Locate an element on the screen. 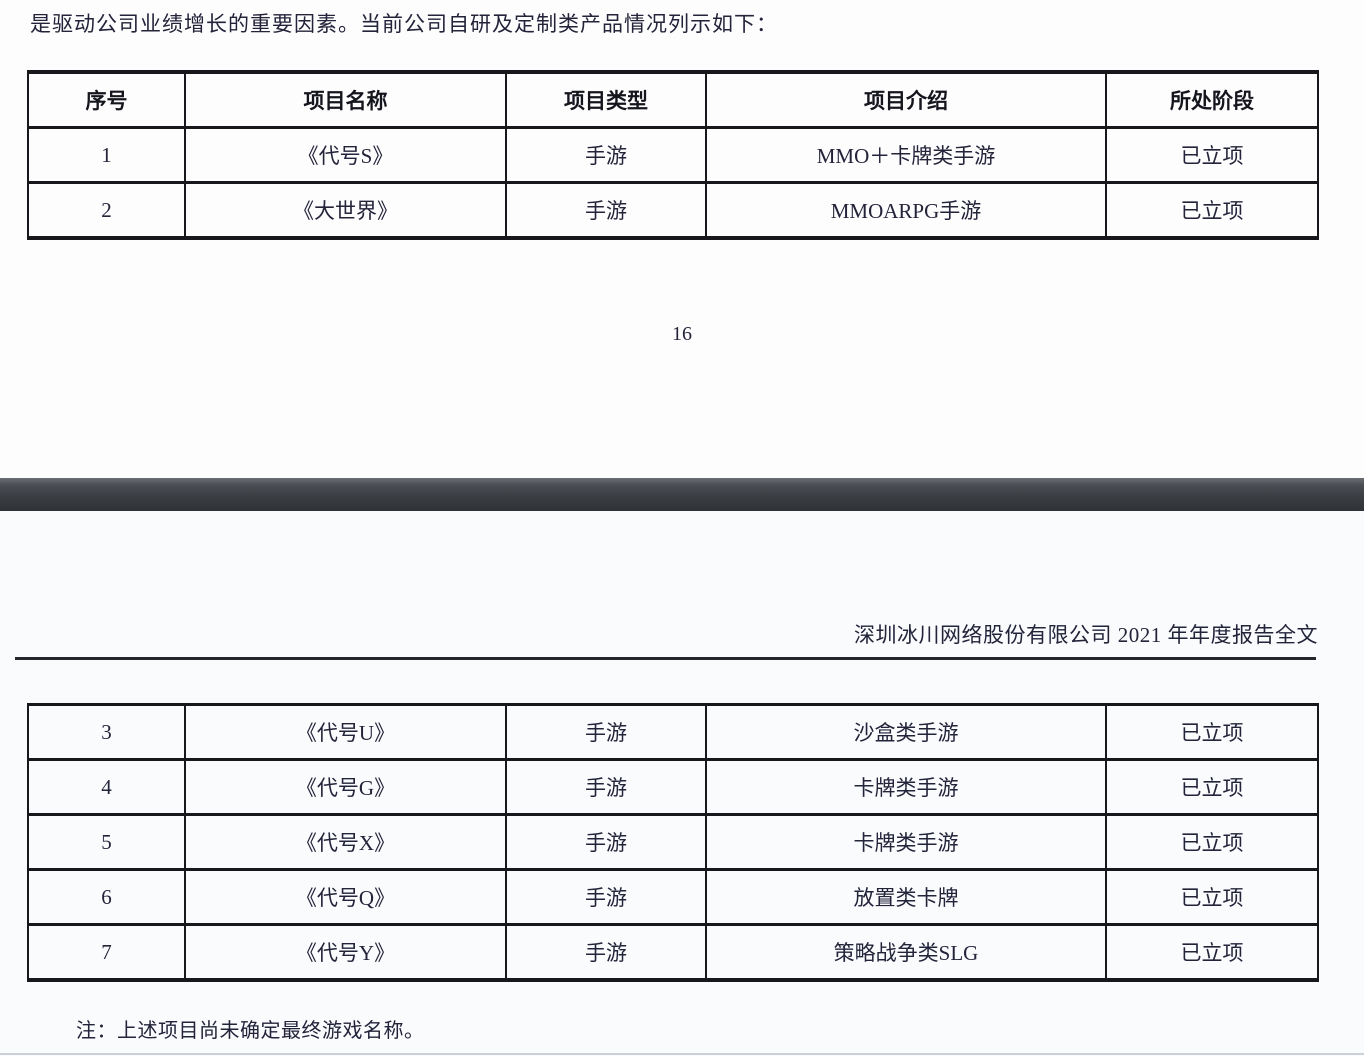 The image size is (1364, 1056). table-row: 2 《大世界》 手游 MMOARPG手游 已立项 is located at coordinates (673, 210).